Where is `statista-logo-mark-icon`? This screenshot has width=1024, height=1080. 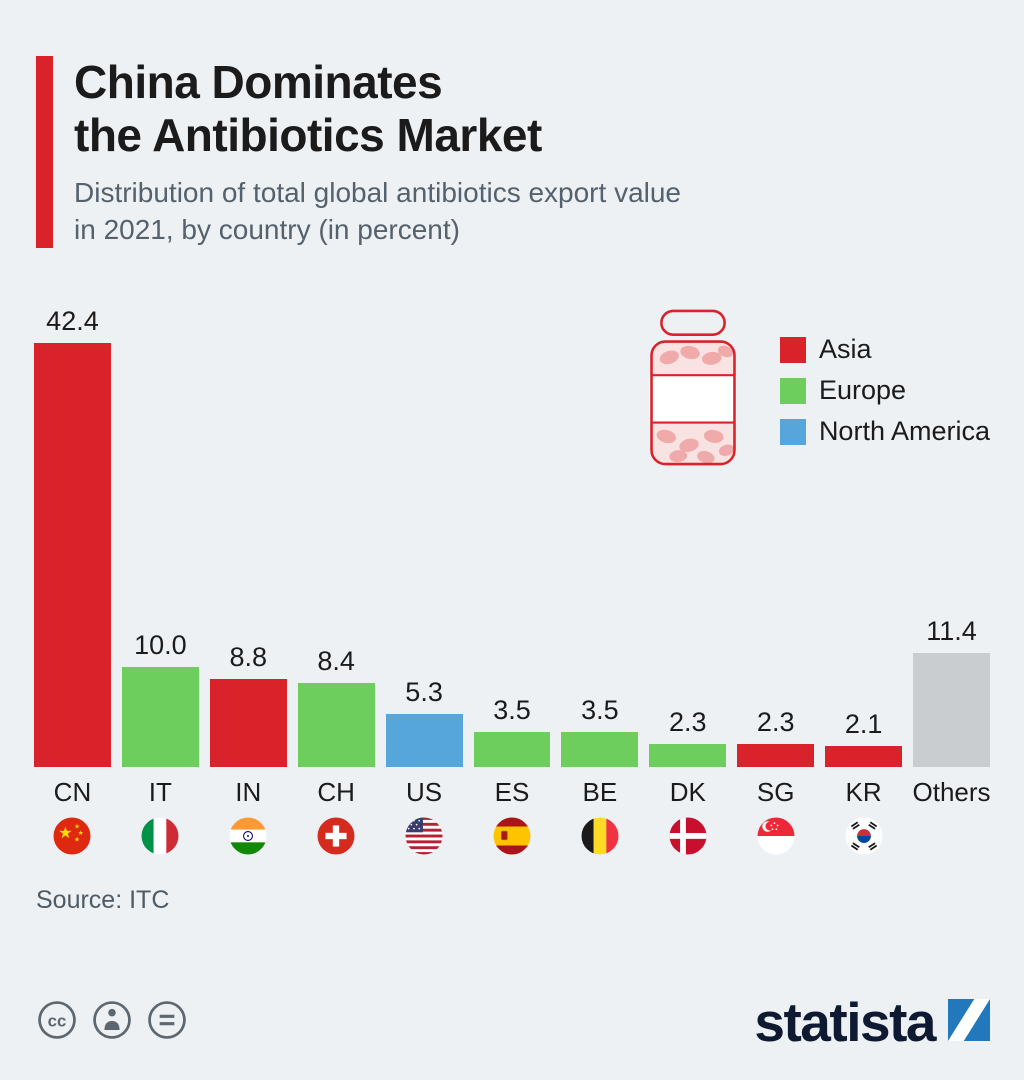 statista-logo-mark-icon is located at coordinates (969, 1022).